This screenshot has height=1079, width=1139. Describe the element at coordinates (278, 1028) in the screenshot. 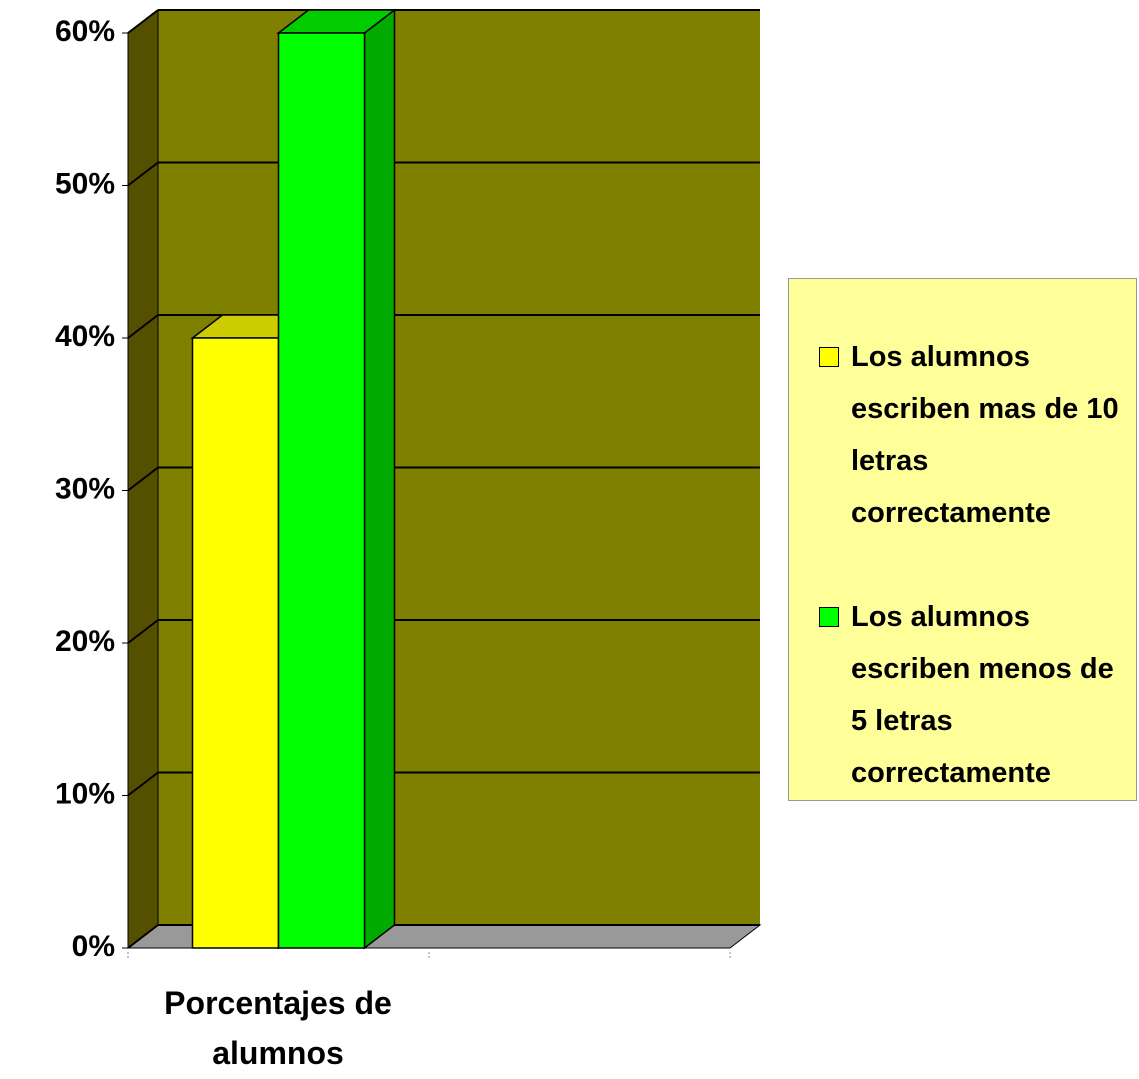

I see `x-tick-label: Porcentajes de alumnos` at that location.